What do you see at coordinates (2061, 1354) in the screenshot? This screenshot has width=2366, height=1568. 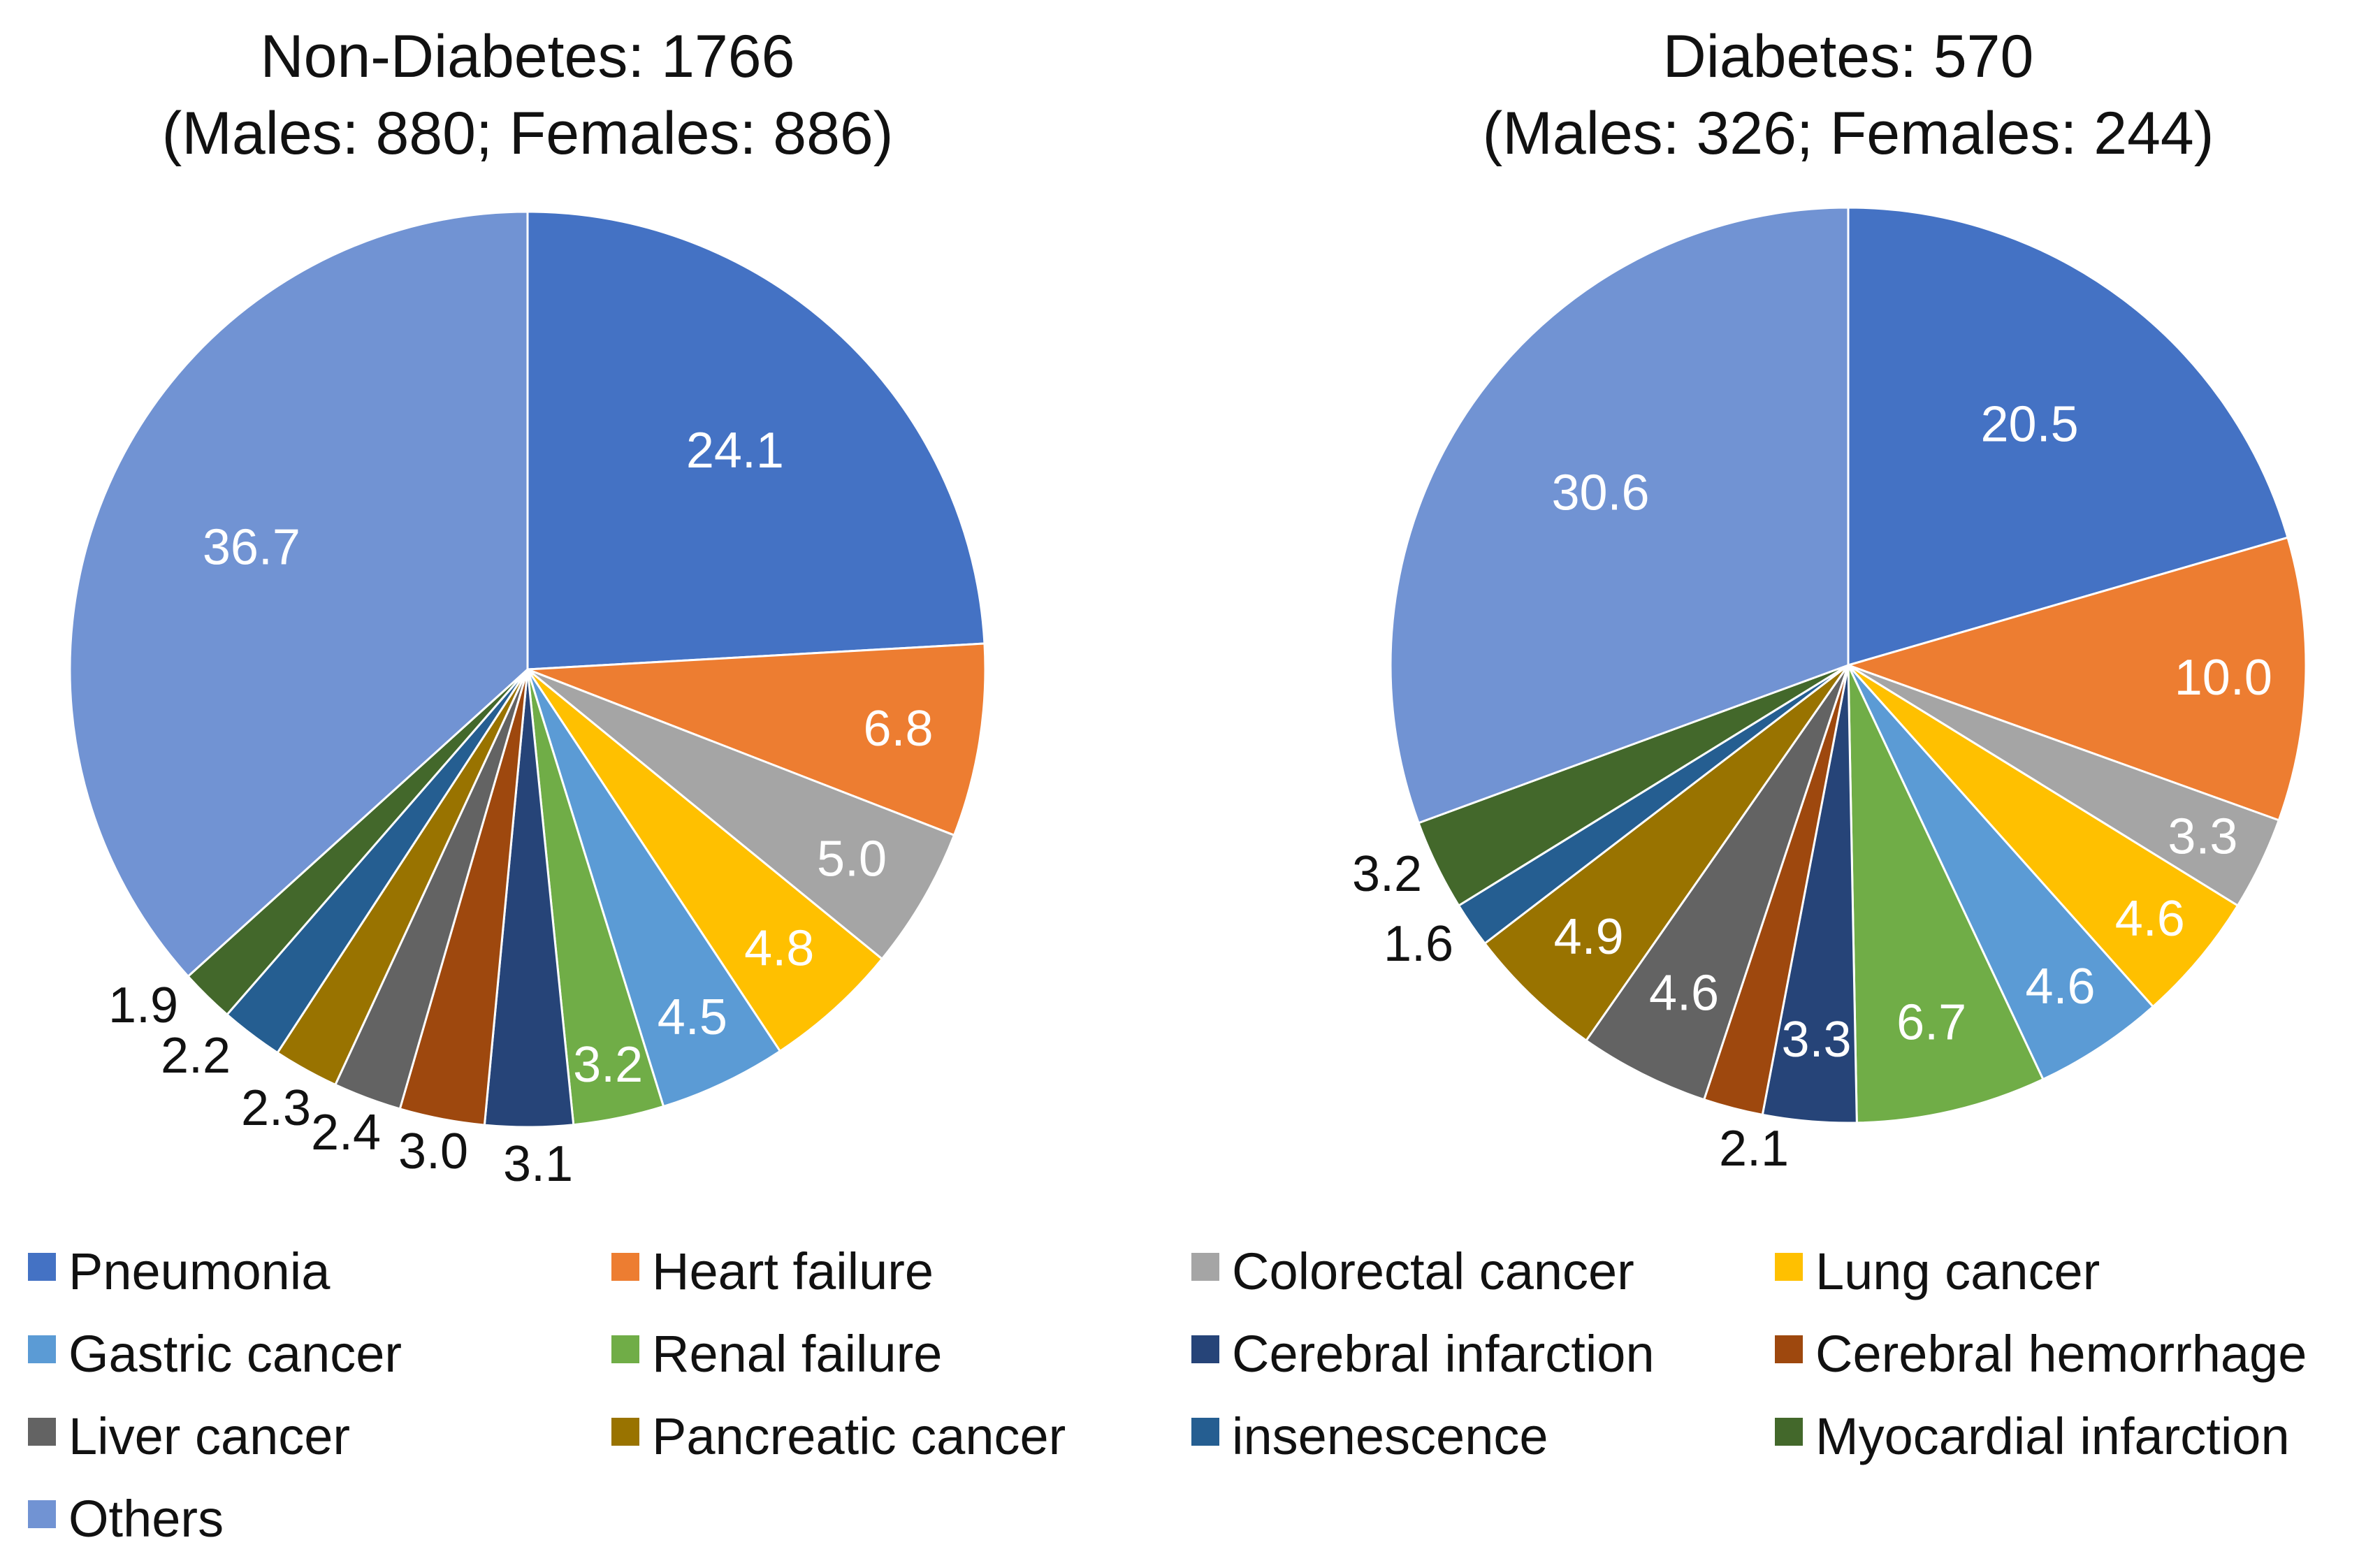 I see `legend-label-cerebral_hemorrhage: Cerebral hemorrhage` at bounding box center [2061, 1354].